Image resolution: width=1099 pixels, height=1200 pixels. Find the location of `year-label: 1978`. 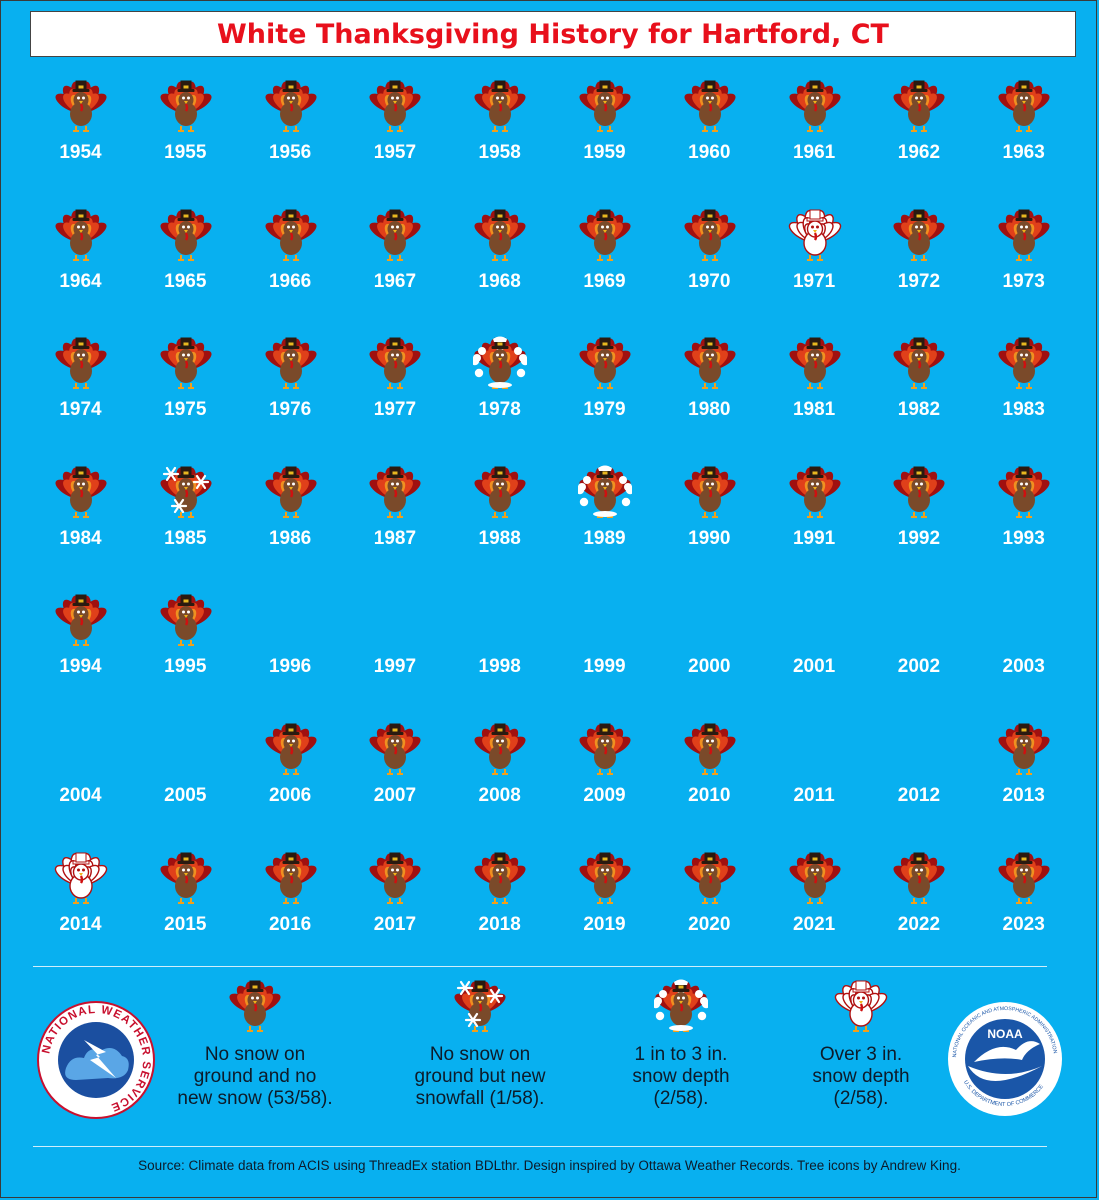

year-label: 1978 is located at coordinates (499, 410).